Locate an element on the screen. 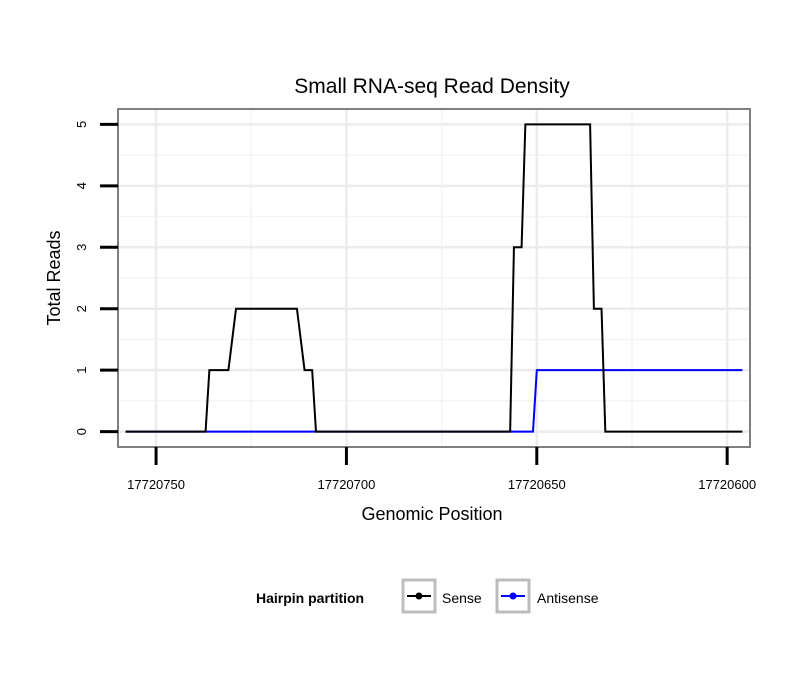  y-tick-label-5: 5 is located at coordinates (81, 124).